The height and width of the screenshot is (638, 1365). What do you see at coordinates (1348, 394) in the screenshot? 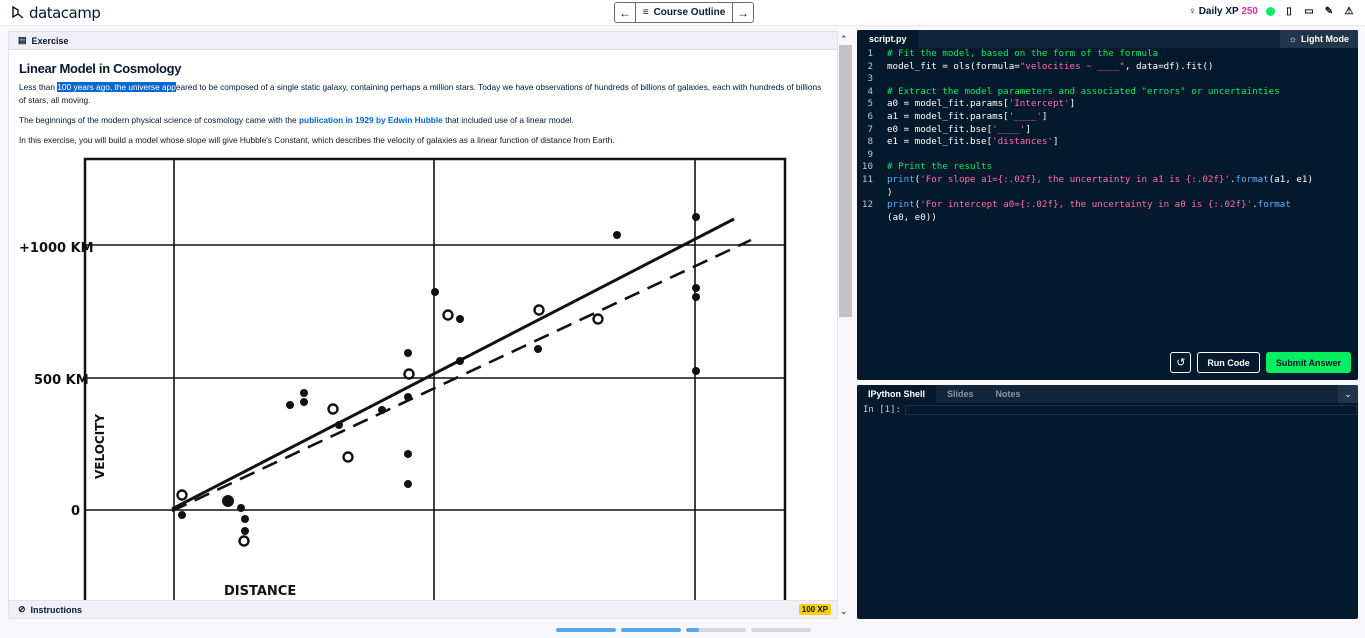
I see `collapse-shell-chevron-icon: ⌄` at bounding box center [1348, 394].